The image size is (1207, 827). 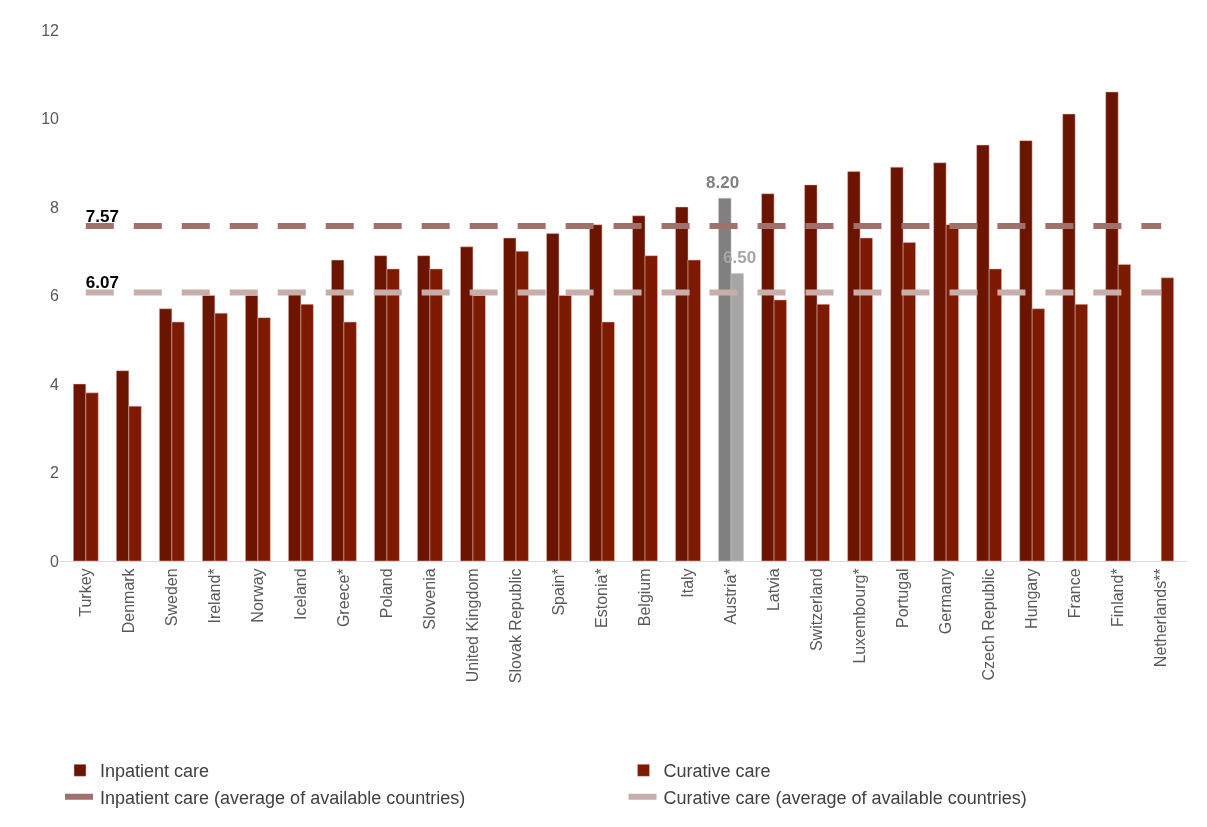 I want to click on x-tick-label: Hungary, so click(x=1032, y=598).